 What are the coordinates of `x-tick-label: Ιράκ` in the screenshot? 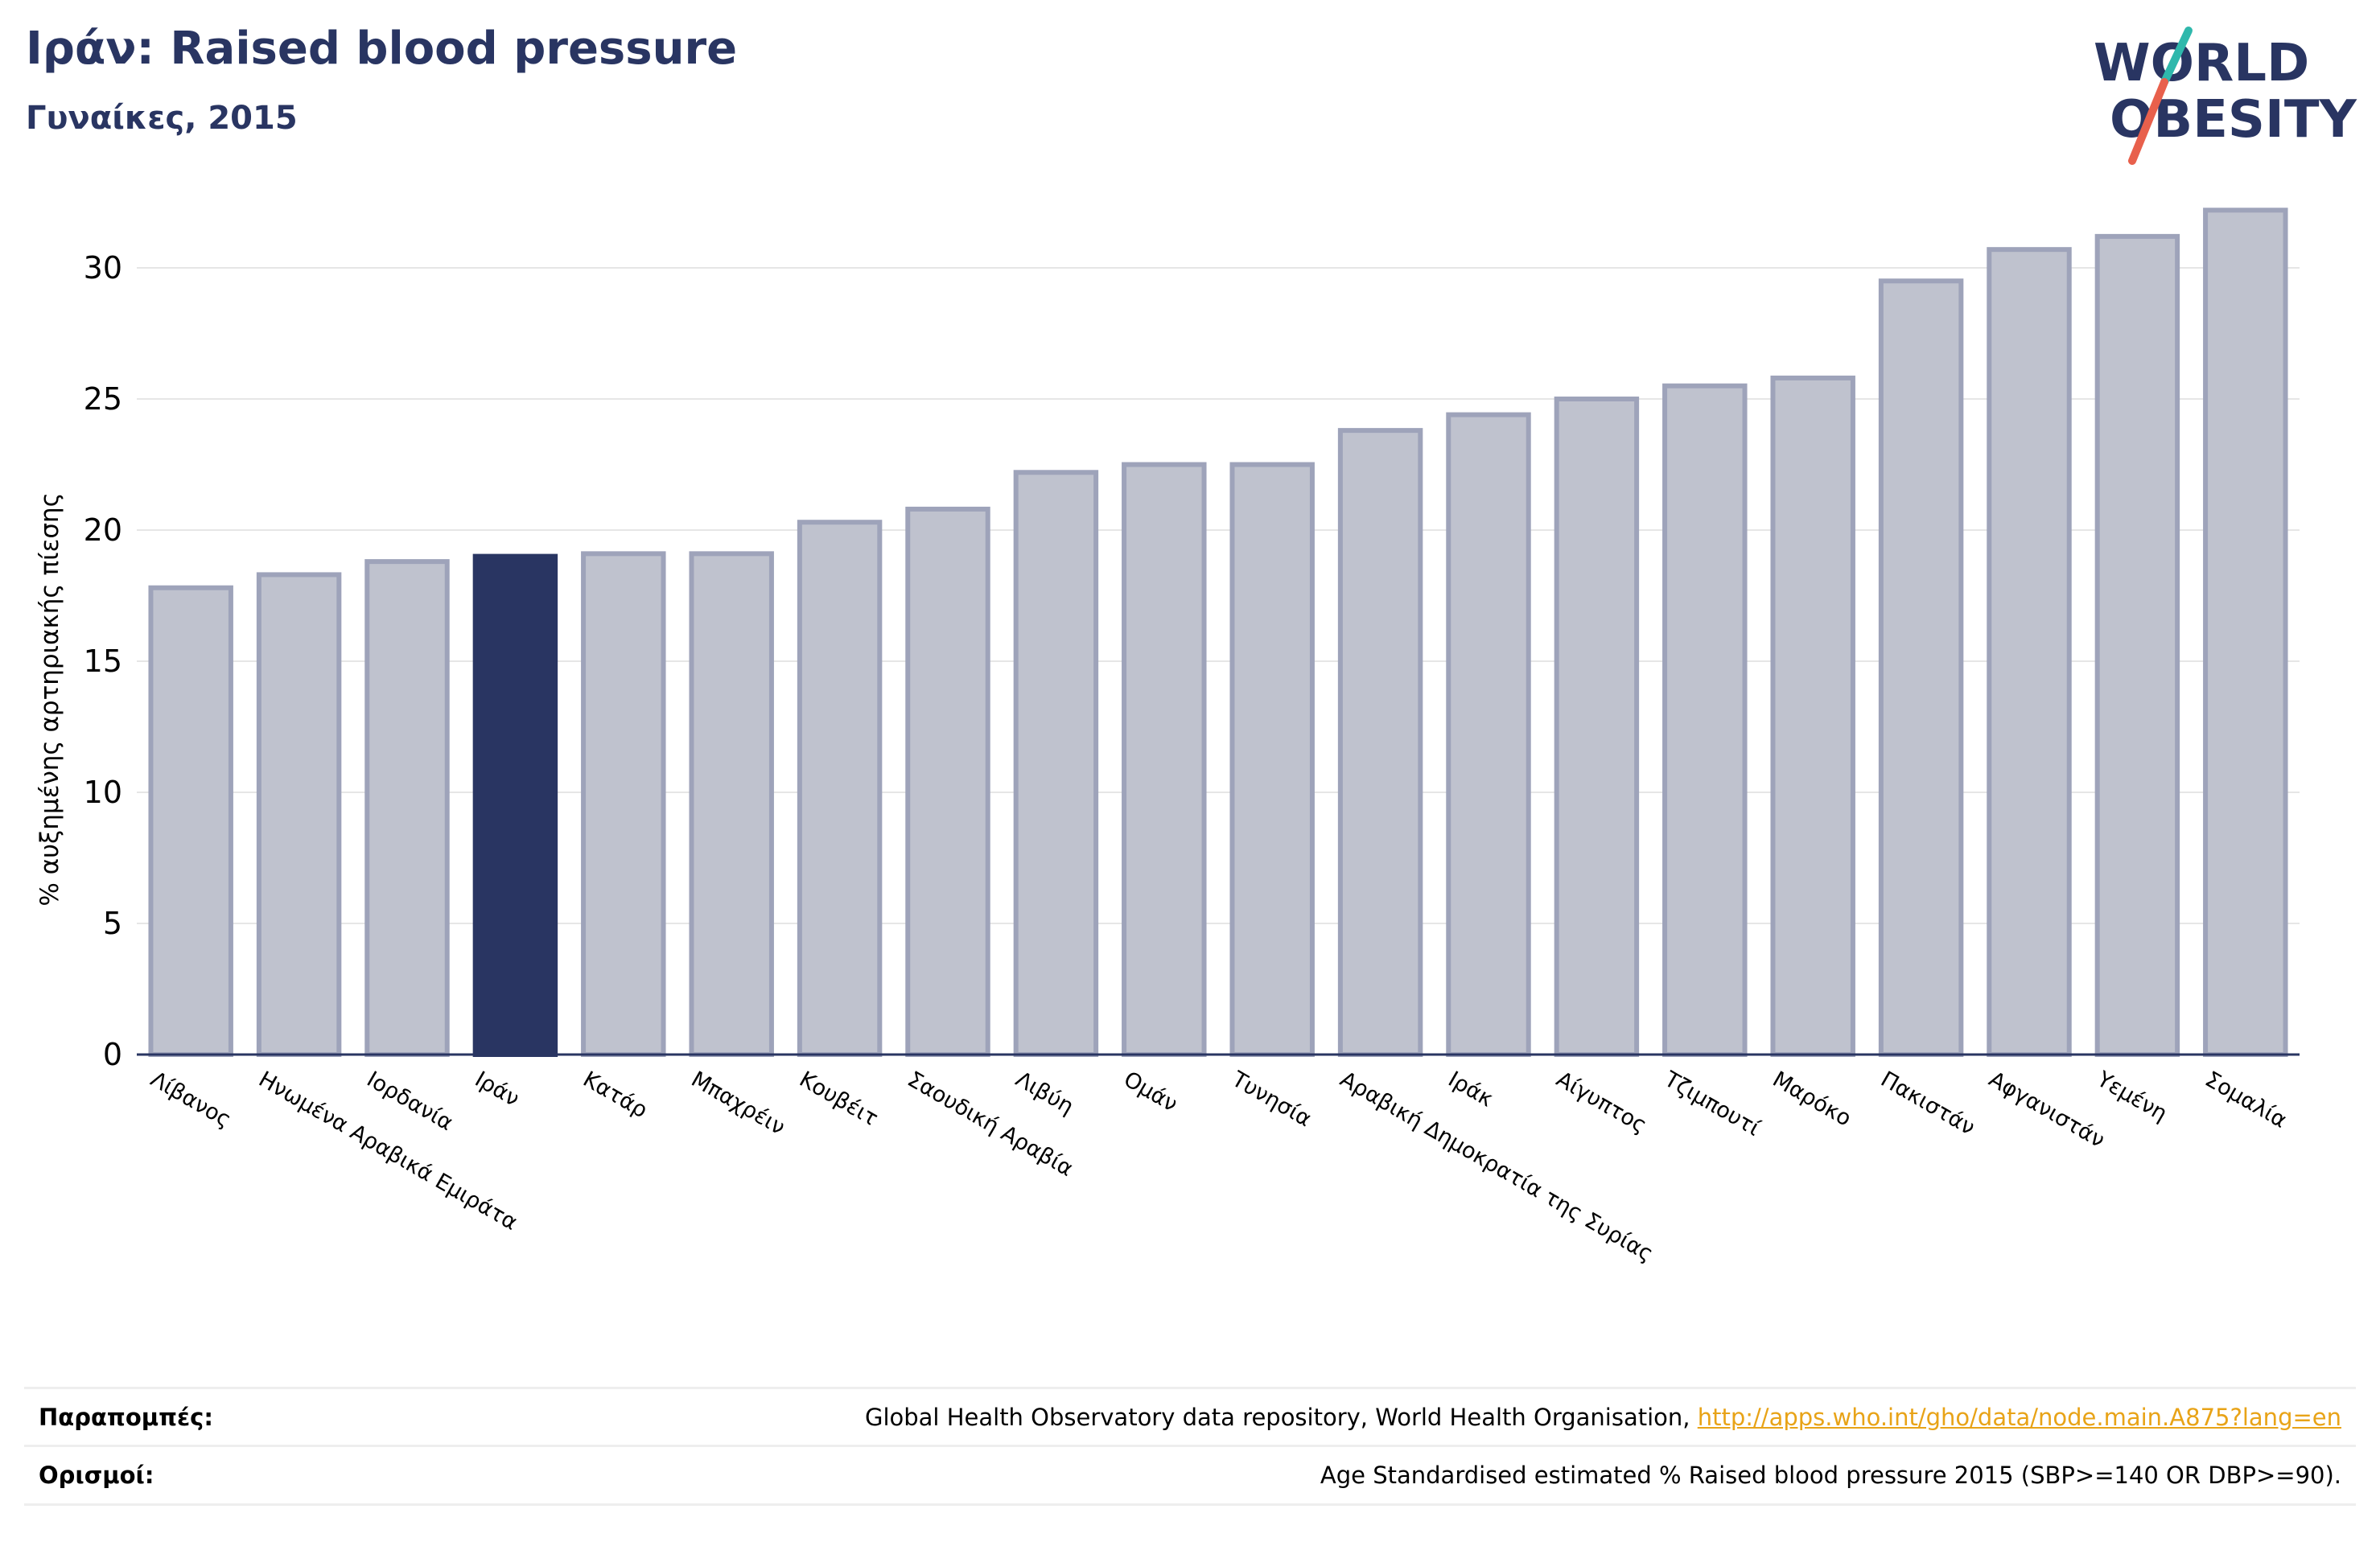 It's located at (1471, 1089).